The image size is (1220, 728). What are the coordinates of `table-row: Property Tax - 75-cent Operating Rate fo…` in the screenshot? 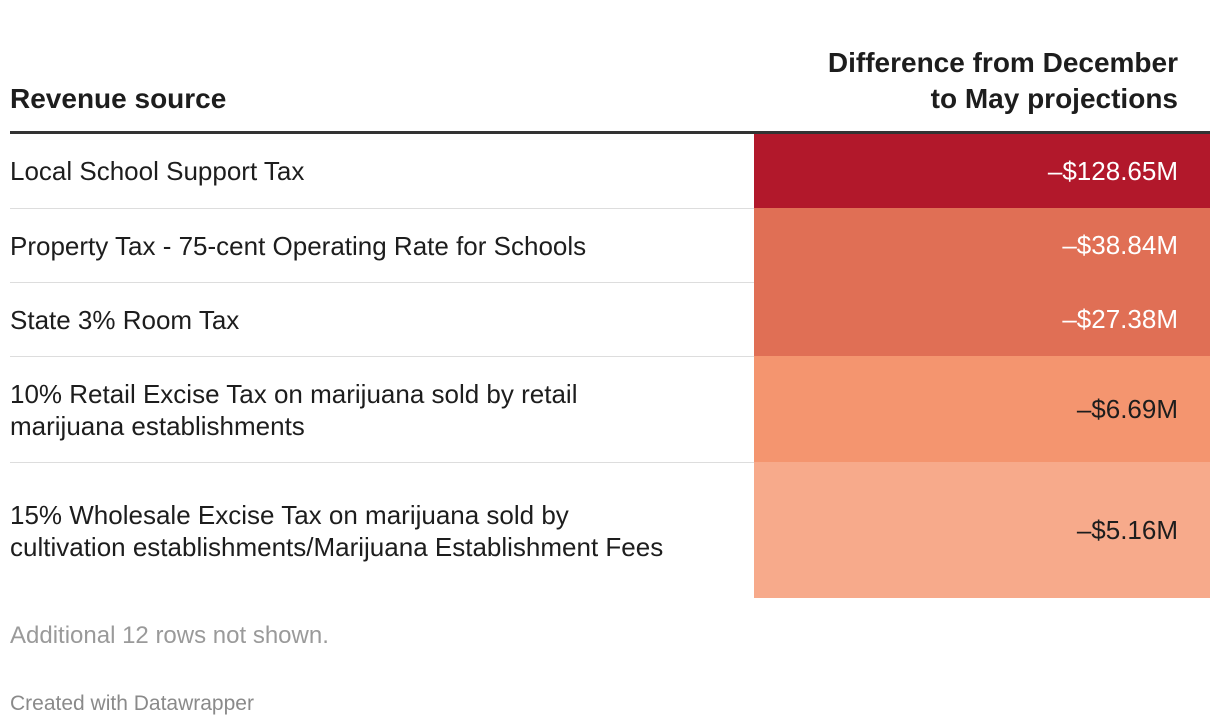 It's located at (610, 245).